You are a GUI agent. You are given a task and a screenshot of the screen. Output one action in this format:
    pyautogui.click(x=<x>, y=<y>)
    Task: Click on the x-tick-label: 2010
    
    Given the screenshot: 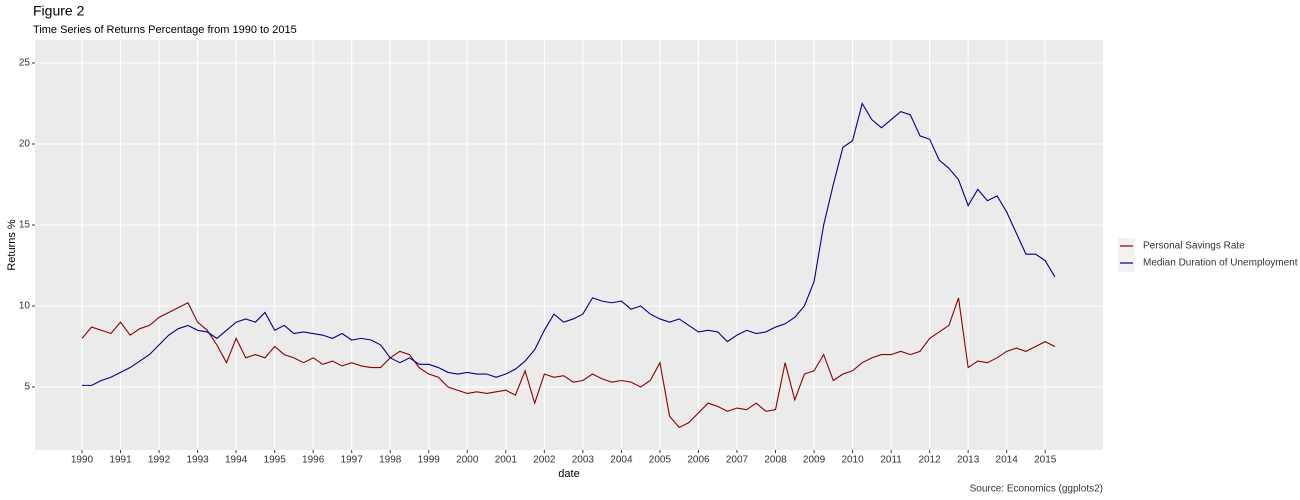 What is the action you would take?
    pyautogui.click(x=852, y=460)
    